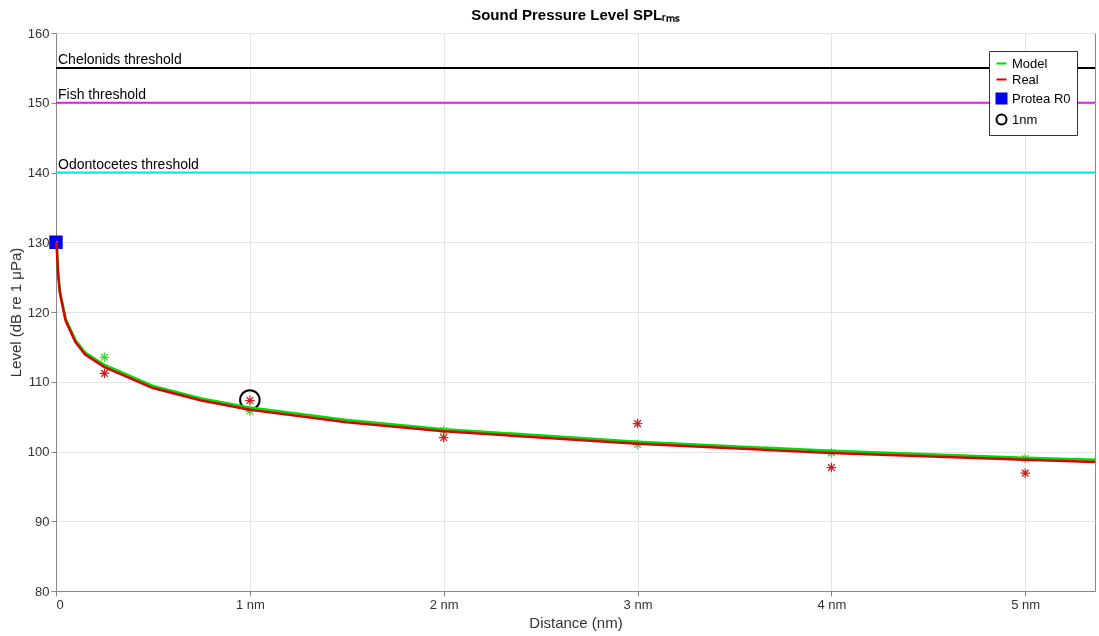 Image resolution: width=1099 pixels, height=636 pixels. Describe the element at coordinates (1026, 604) in the screenshot. I see `x-tick-label: 5 nm` at that location.